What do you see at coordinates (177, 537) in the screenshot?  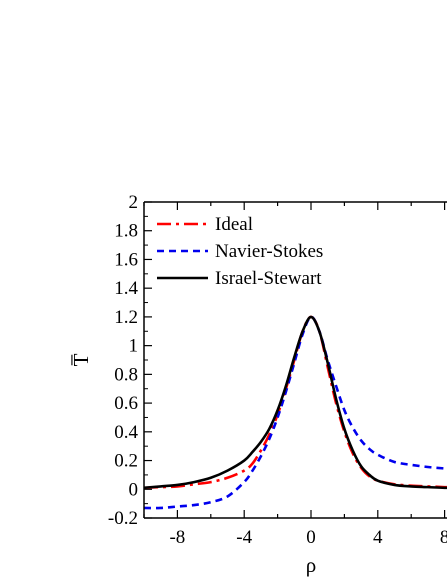 I see `x-tick-label: -8` at bounding box center [177, 537].